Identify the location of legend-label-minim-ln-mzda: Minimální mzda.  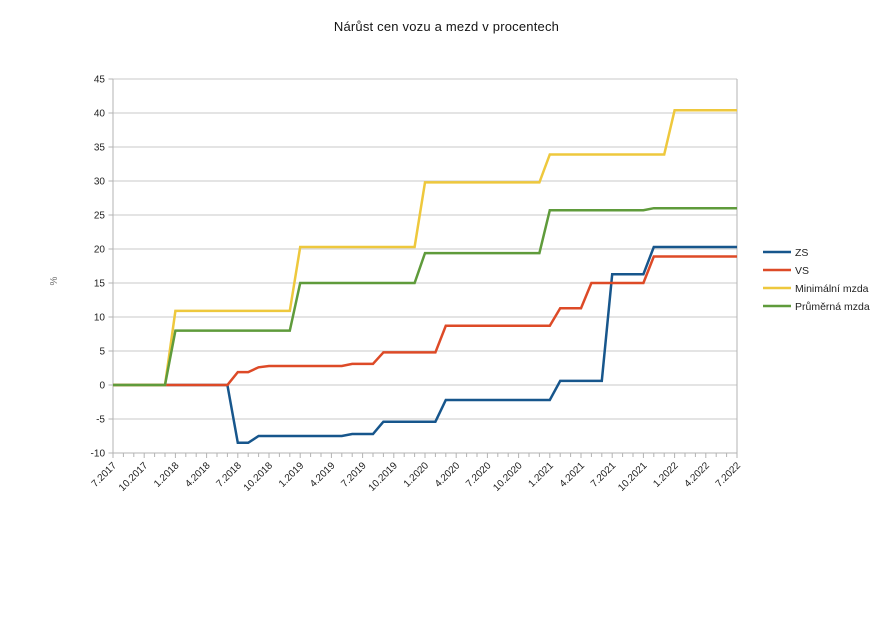
(832, 289).